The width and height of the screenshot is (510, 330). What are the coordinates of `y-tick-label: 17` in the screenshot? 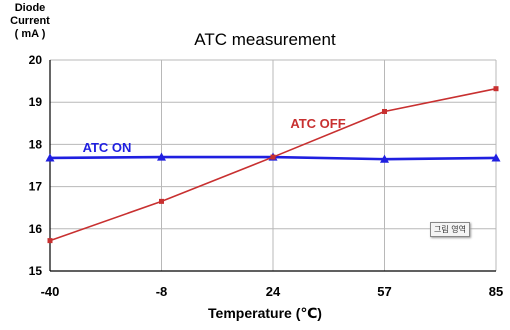 It's located at (36, 187).